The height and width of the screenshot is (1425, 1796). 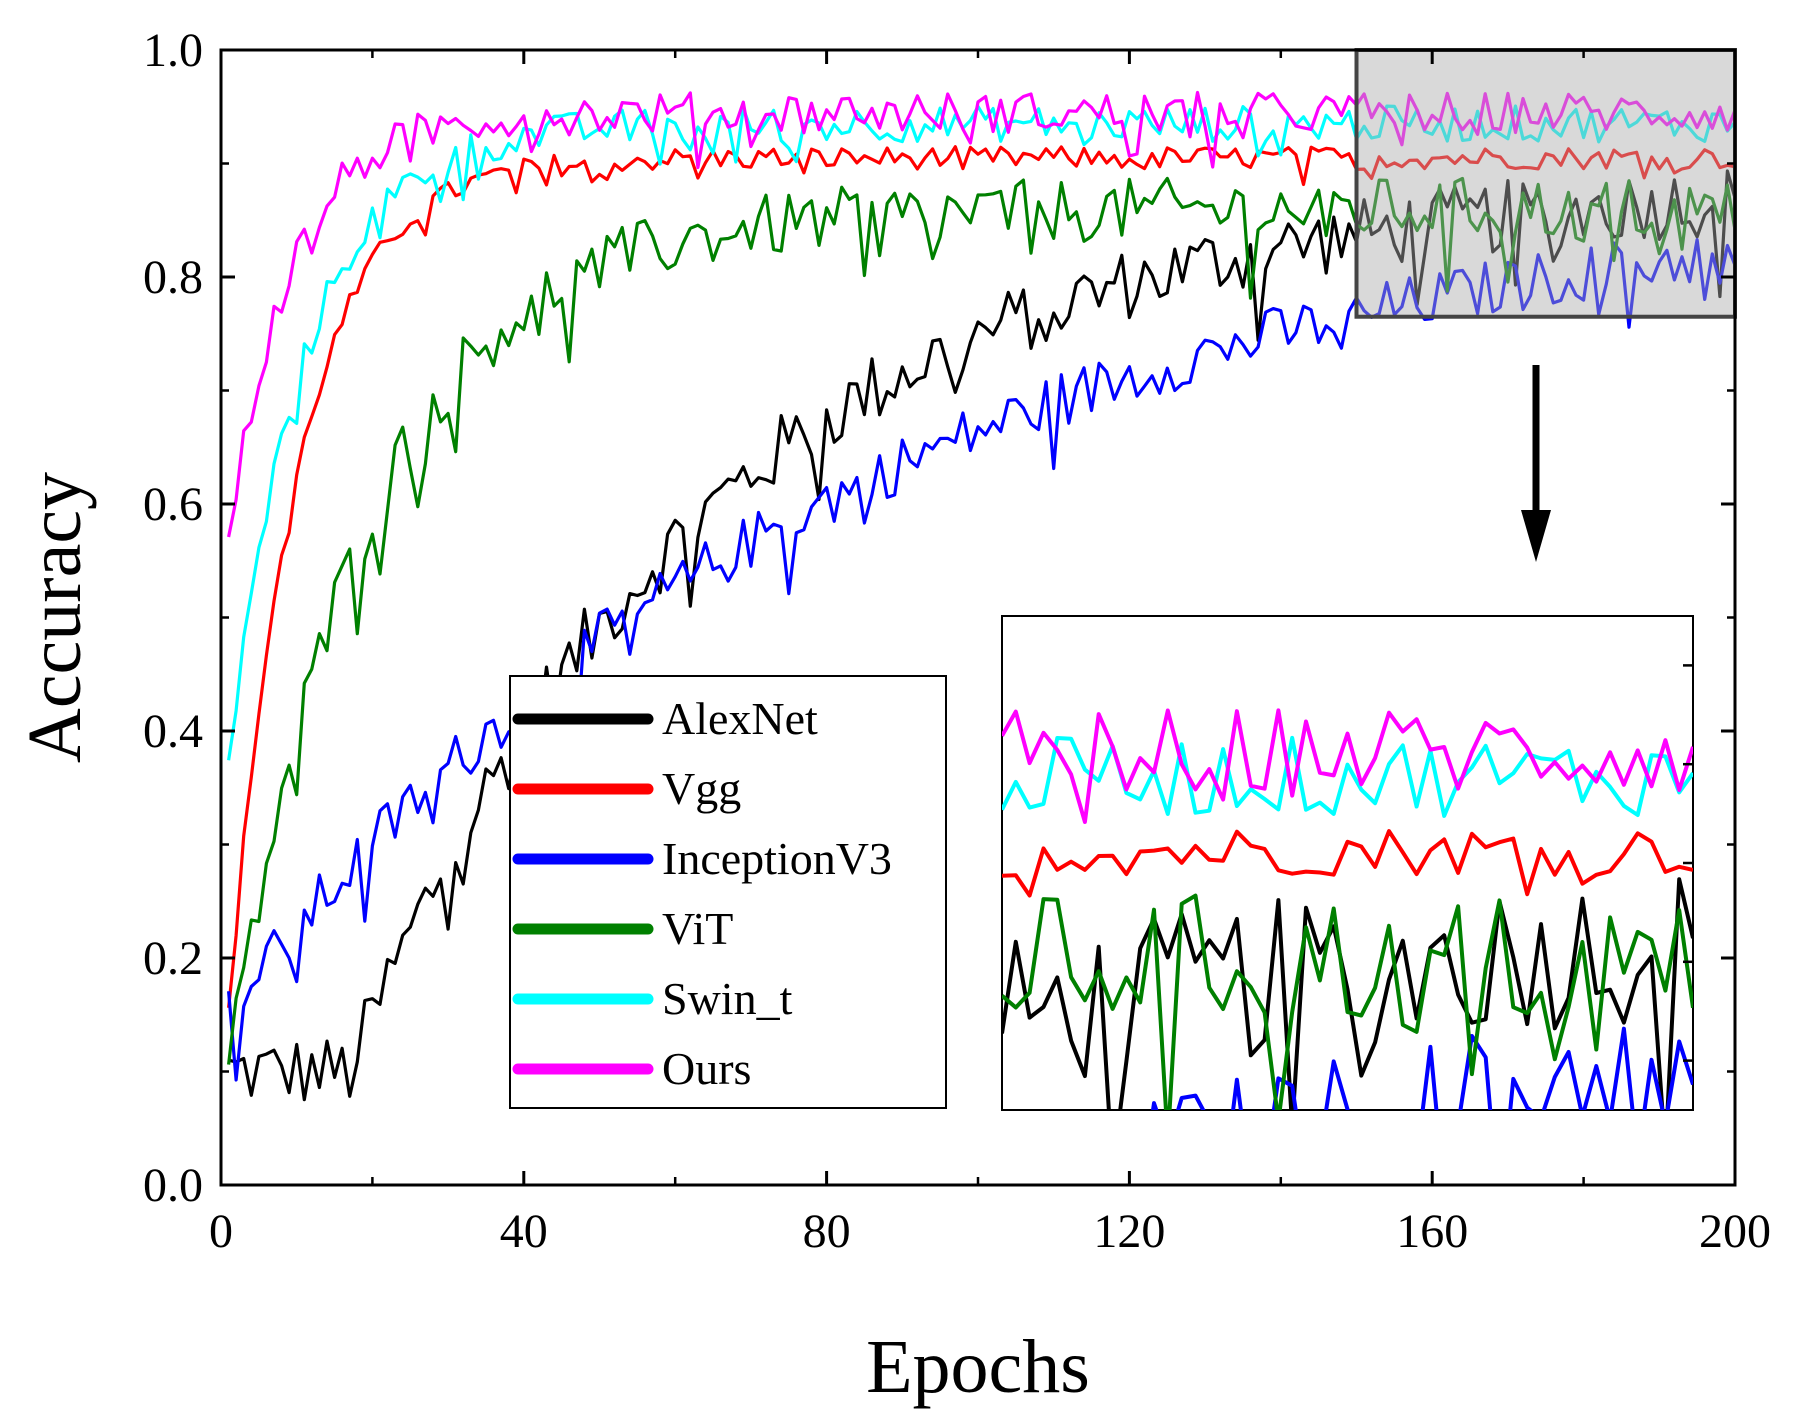 I want to click on zoom-region-box, so click(x=1545, y=183).